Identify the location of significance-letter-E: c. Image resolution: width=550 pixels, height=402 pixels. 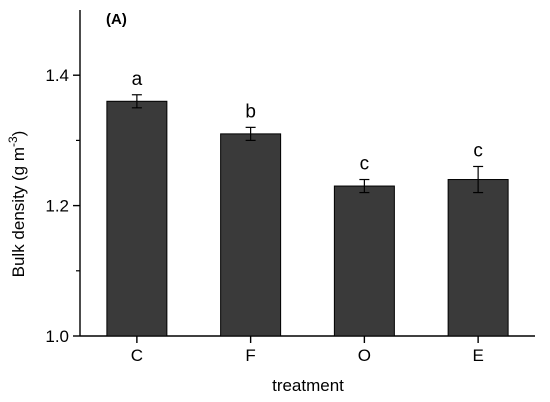
(478, 150).